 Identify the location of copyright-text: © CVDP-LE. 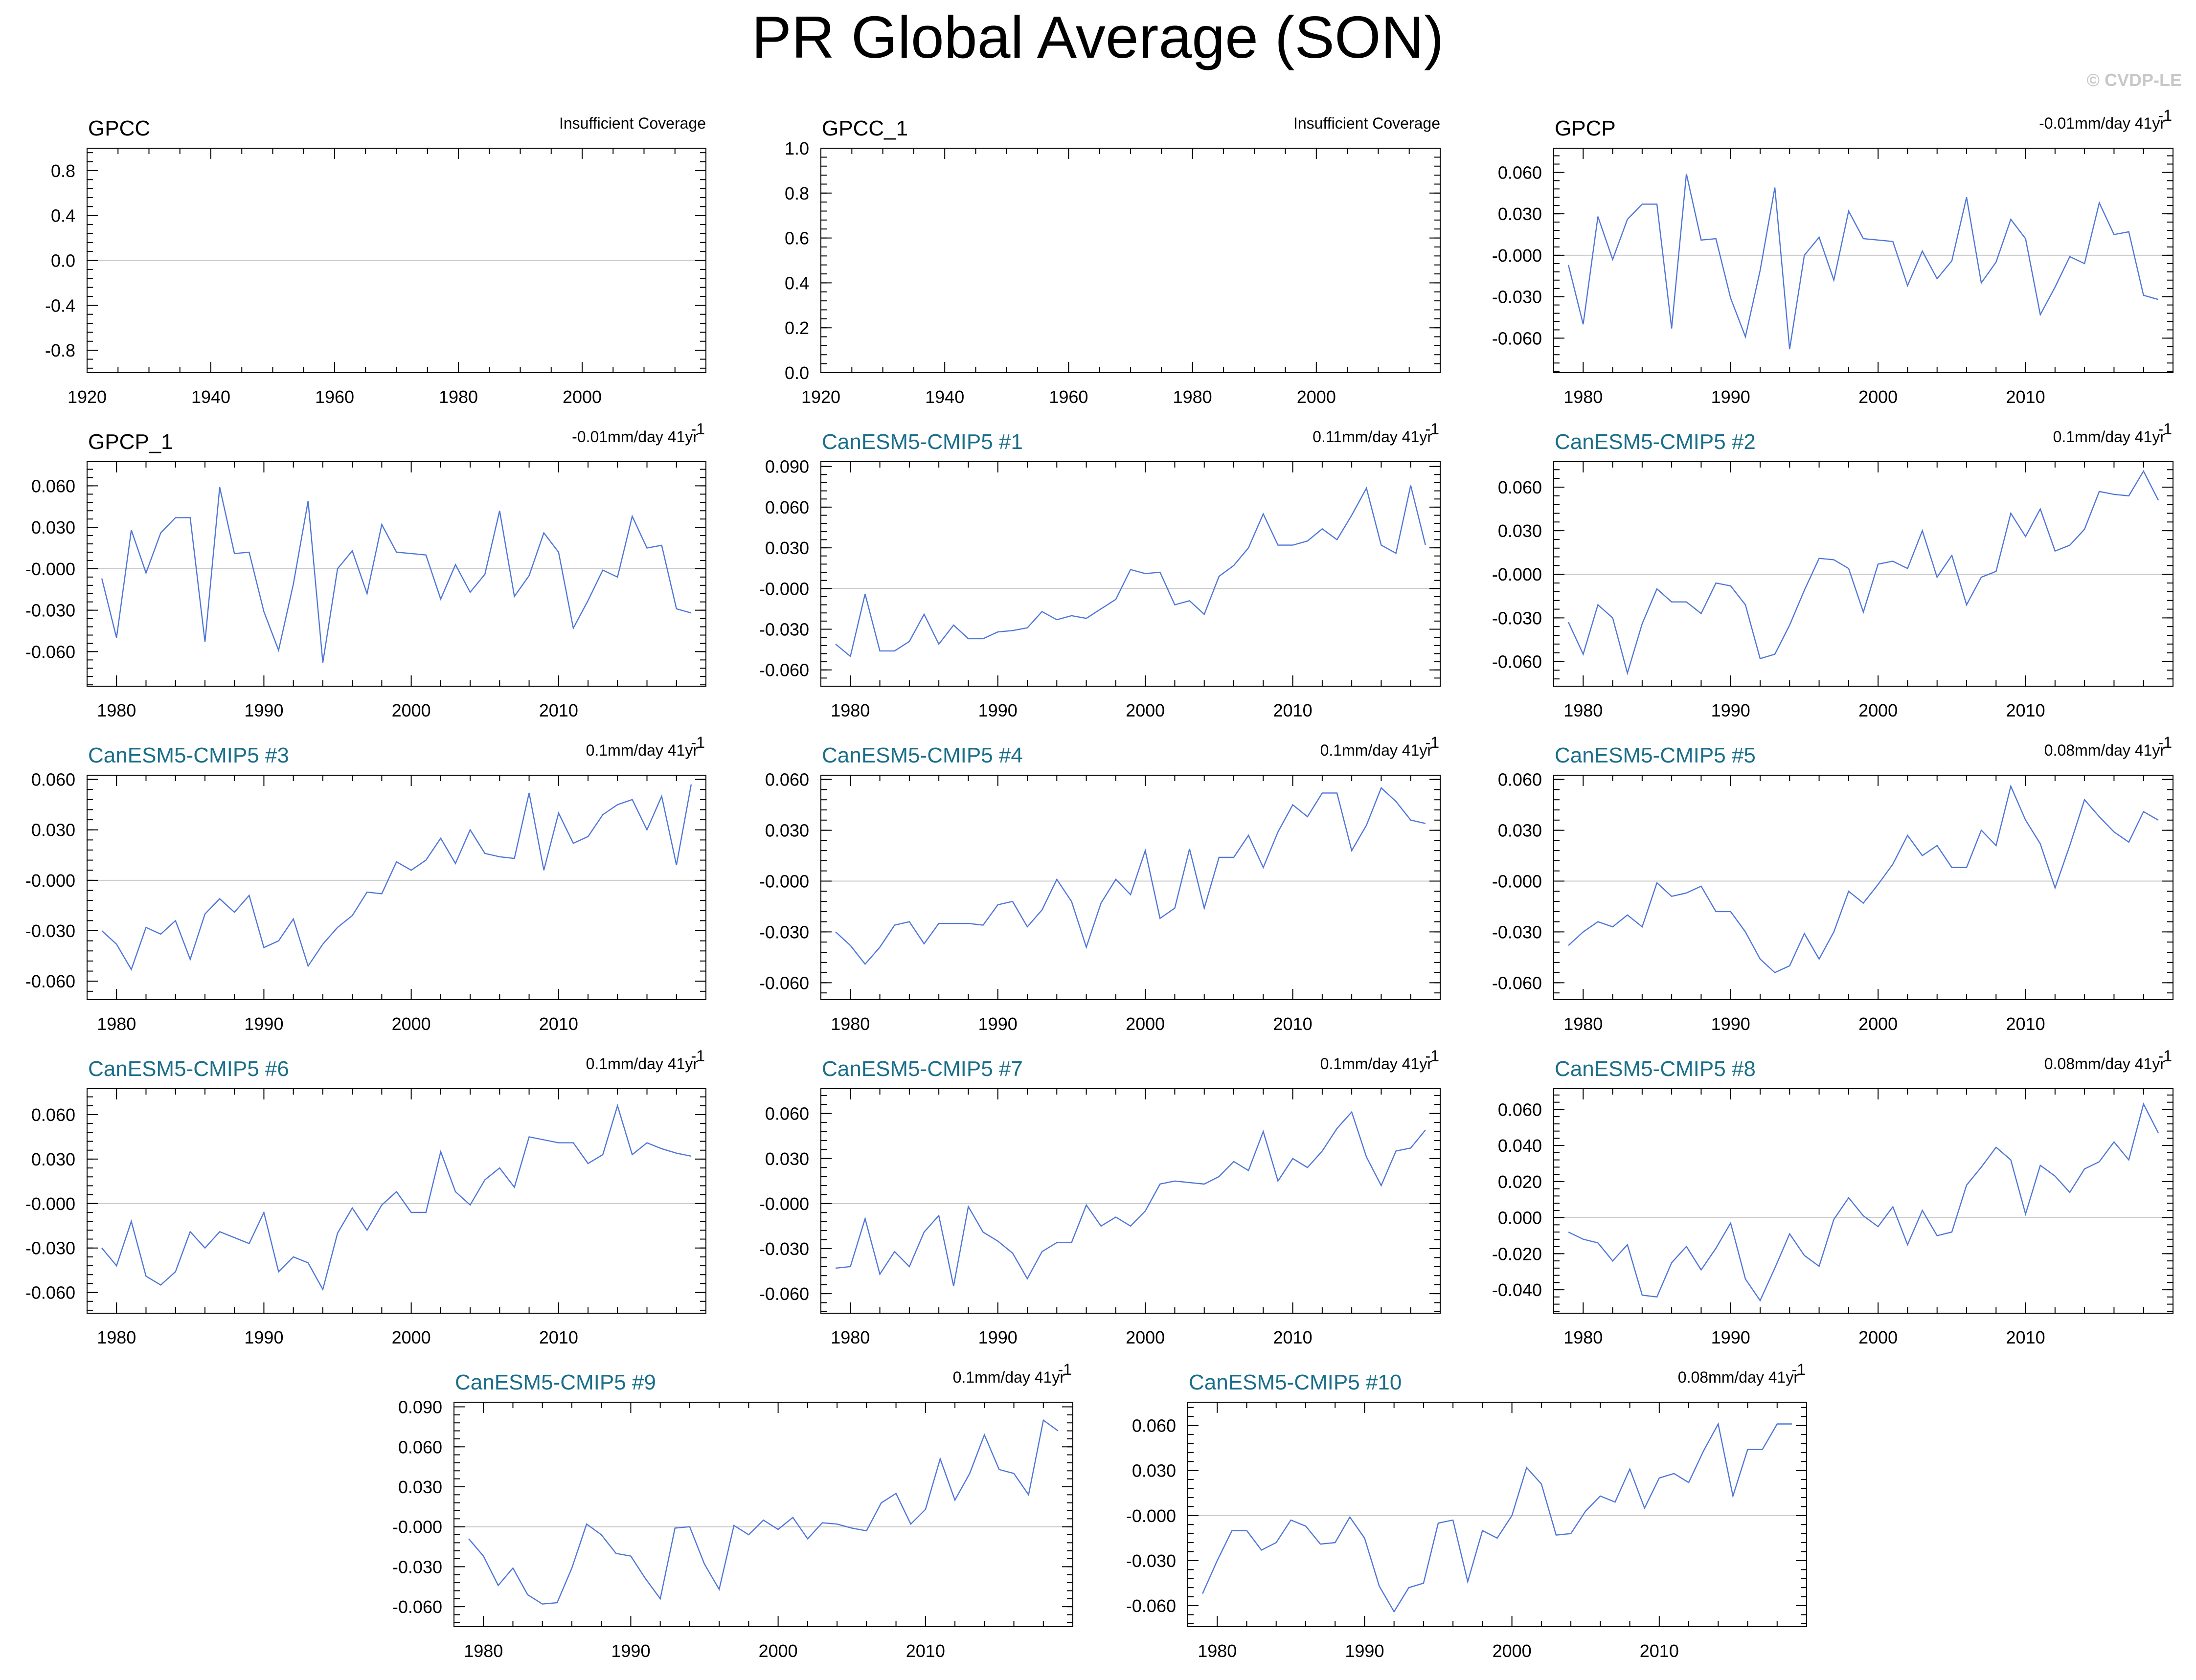
(2134, 80).